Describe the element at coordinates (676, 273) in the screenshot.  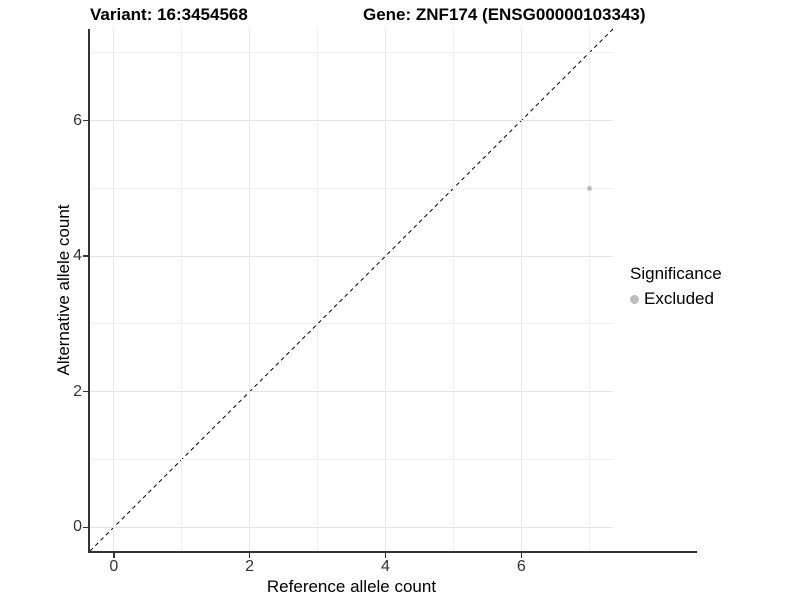
I see `legend-title: Significance` at that location.